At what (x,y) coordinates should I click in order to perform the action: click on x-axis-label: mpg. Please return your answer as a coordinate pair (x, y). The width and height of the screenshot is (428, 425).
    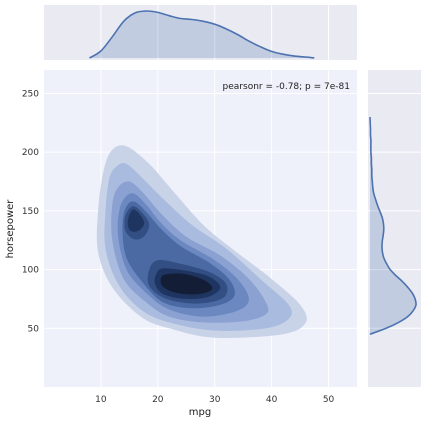
    Looking at the image, I should click on (200, 412).